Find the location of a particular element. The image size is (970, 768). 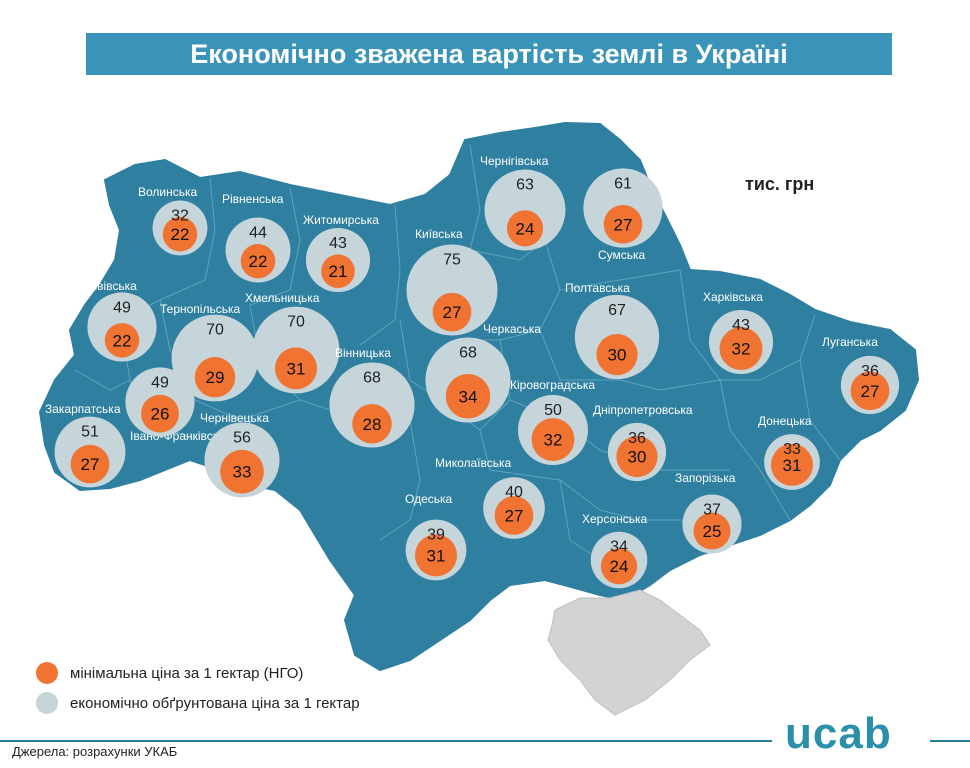

region-name-label: Одеська is located at coordinates (429, 499).